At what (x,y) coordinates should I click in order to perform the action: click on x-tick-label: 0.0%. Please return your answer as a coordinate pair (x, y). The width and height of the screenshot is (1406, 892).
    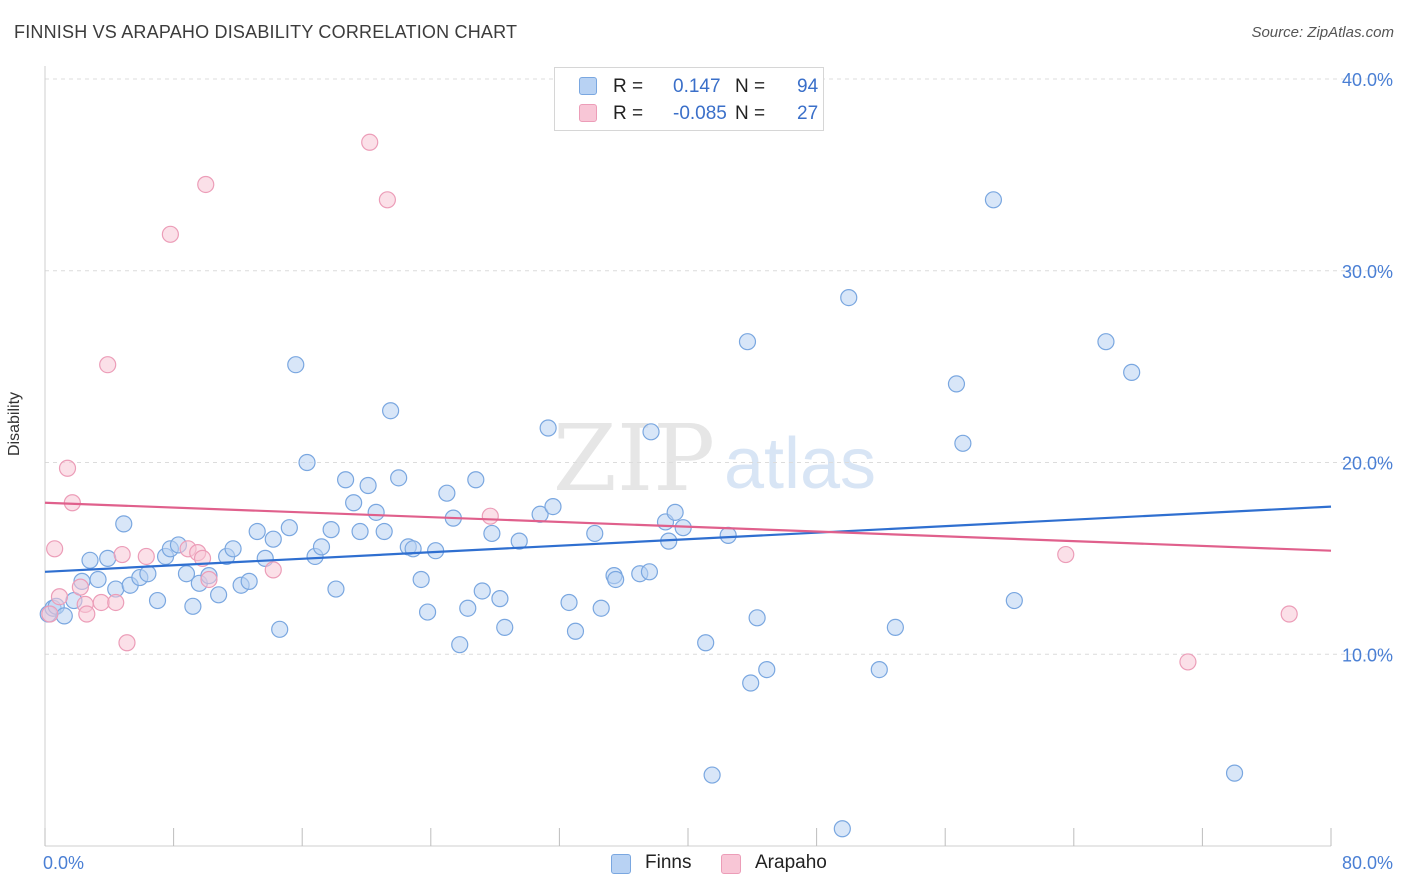
    Looking at the image, I should click on (63, 863).